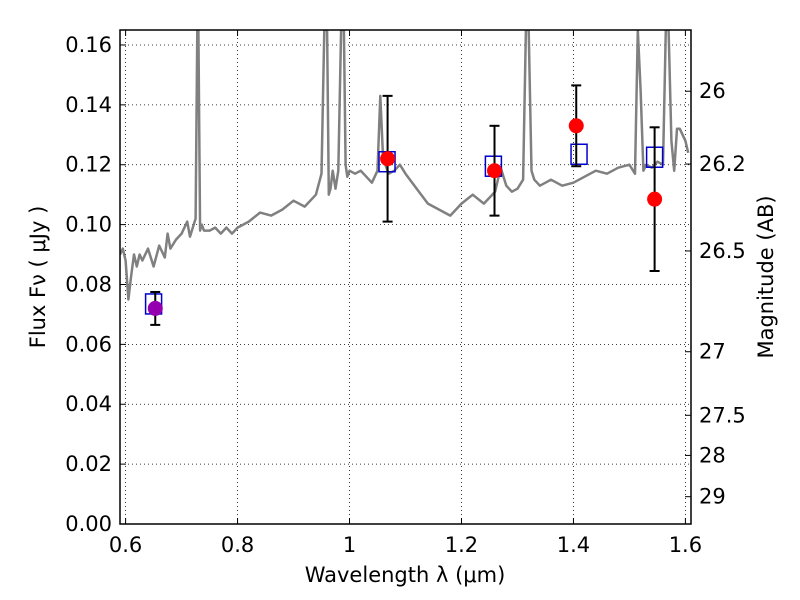 Image resolution: width=800 pixels, height=600 pixels. I want to click on x-tick-label: 0.8, so click(237, 545).